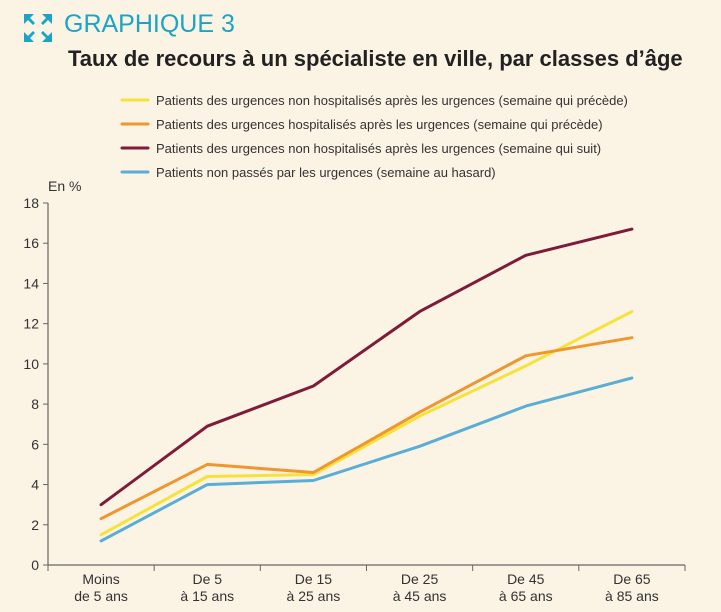  I want to click on figure-label: GRAPHIQUE 3, so click(149, 24).